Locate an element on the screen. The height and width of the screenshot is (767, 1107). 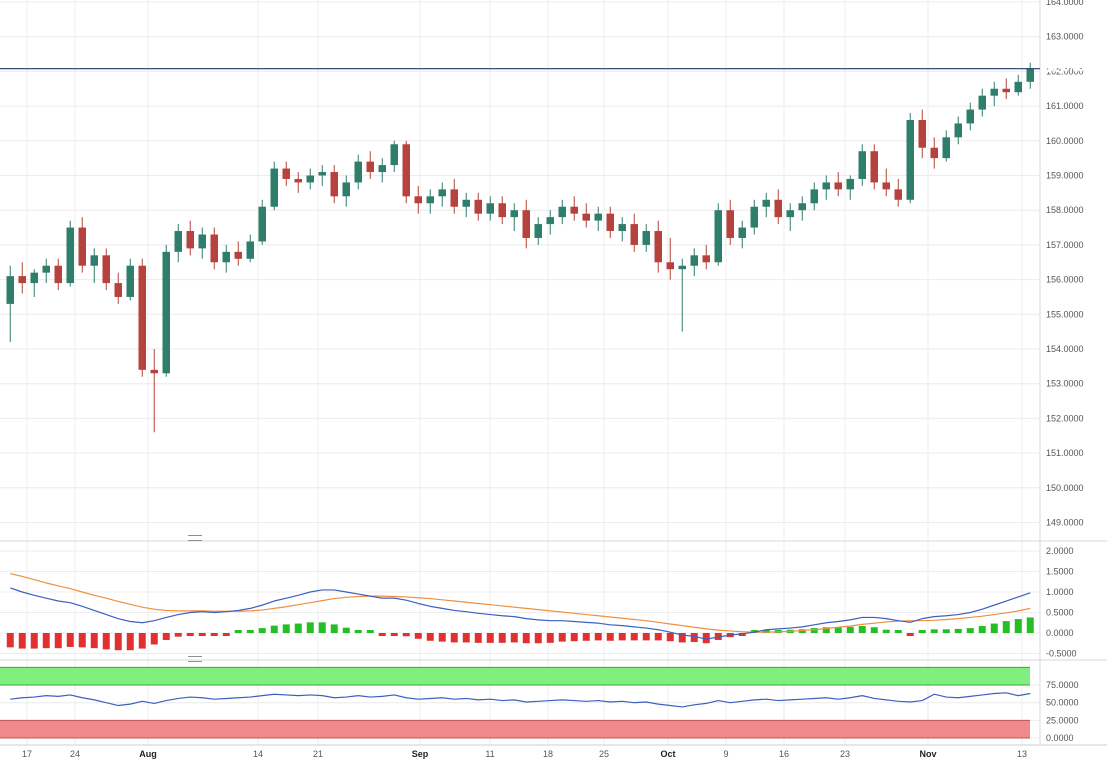
svg-text: -0.5000 is located at coordinates (1061, 654).